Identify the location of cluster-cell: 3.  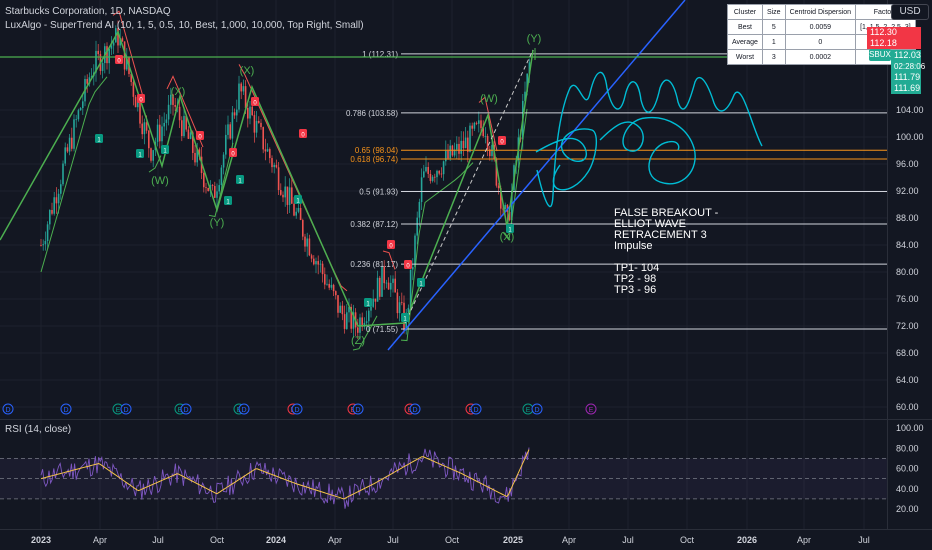
(773, 57).